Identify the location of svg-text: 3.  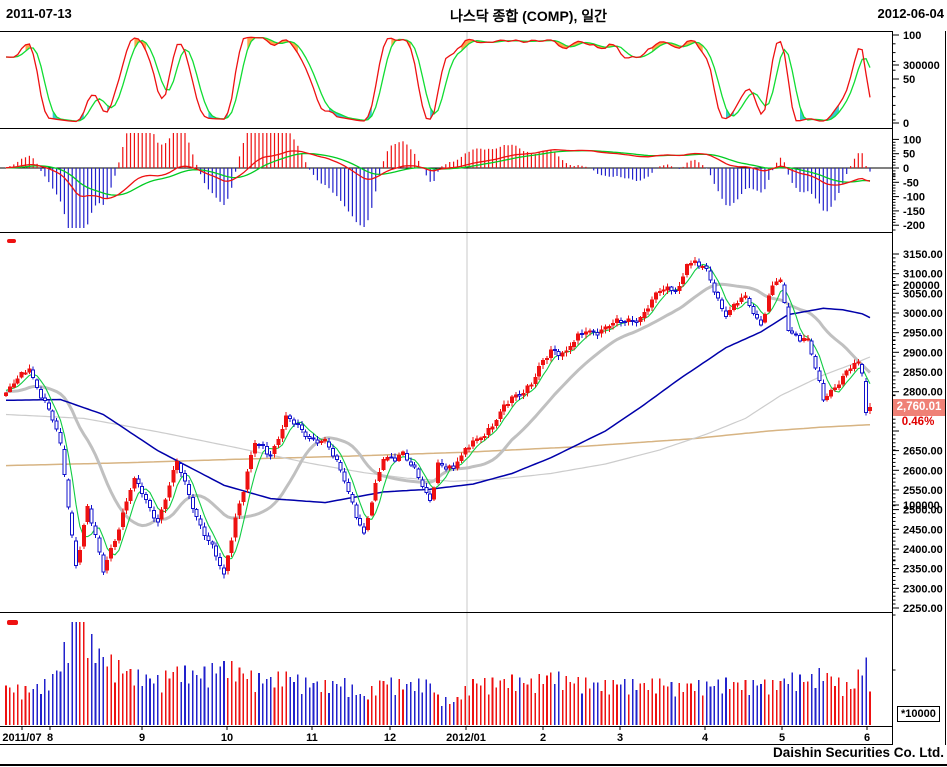
(620, 738).